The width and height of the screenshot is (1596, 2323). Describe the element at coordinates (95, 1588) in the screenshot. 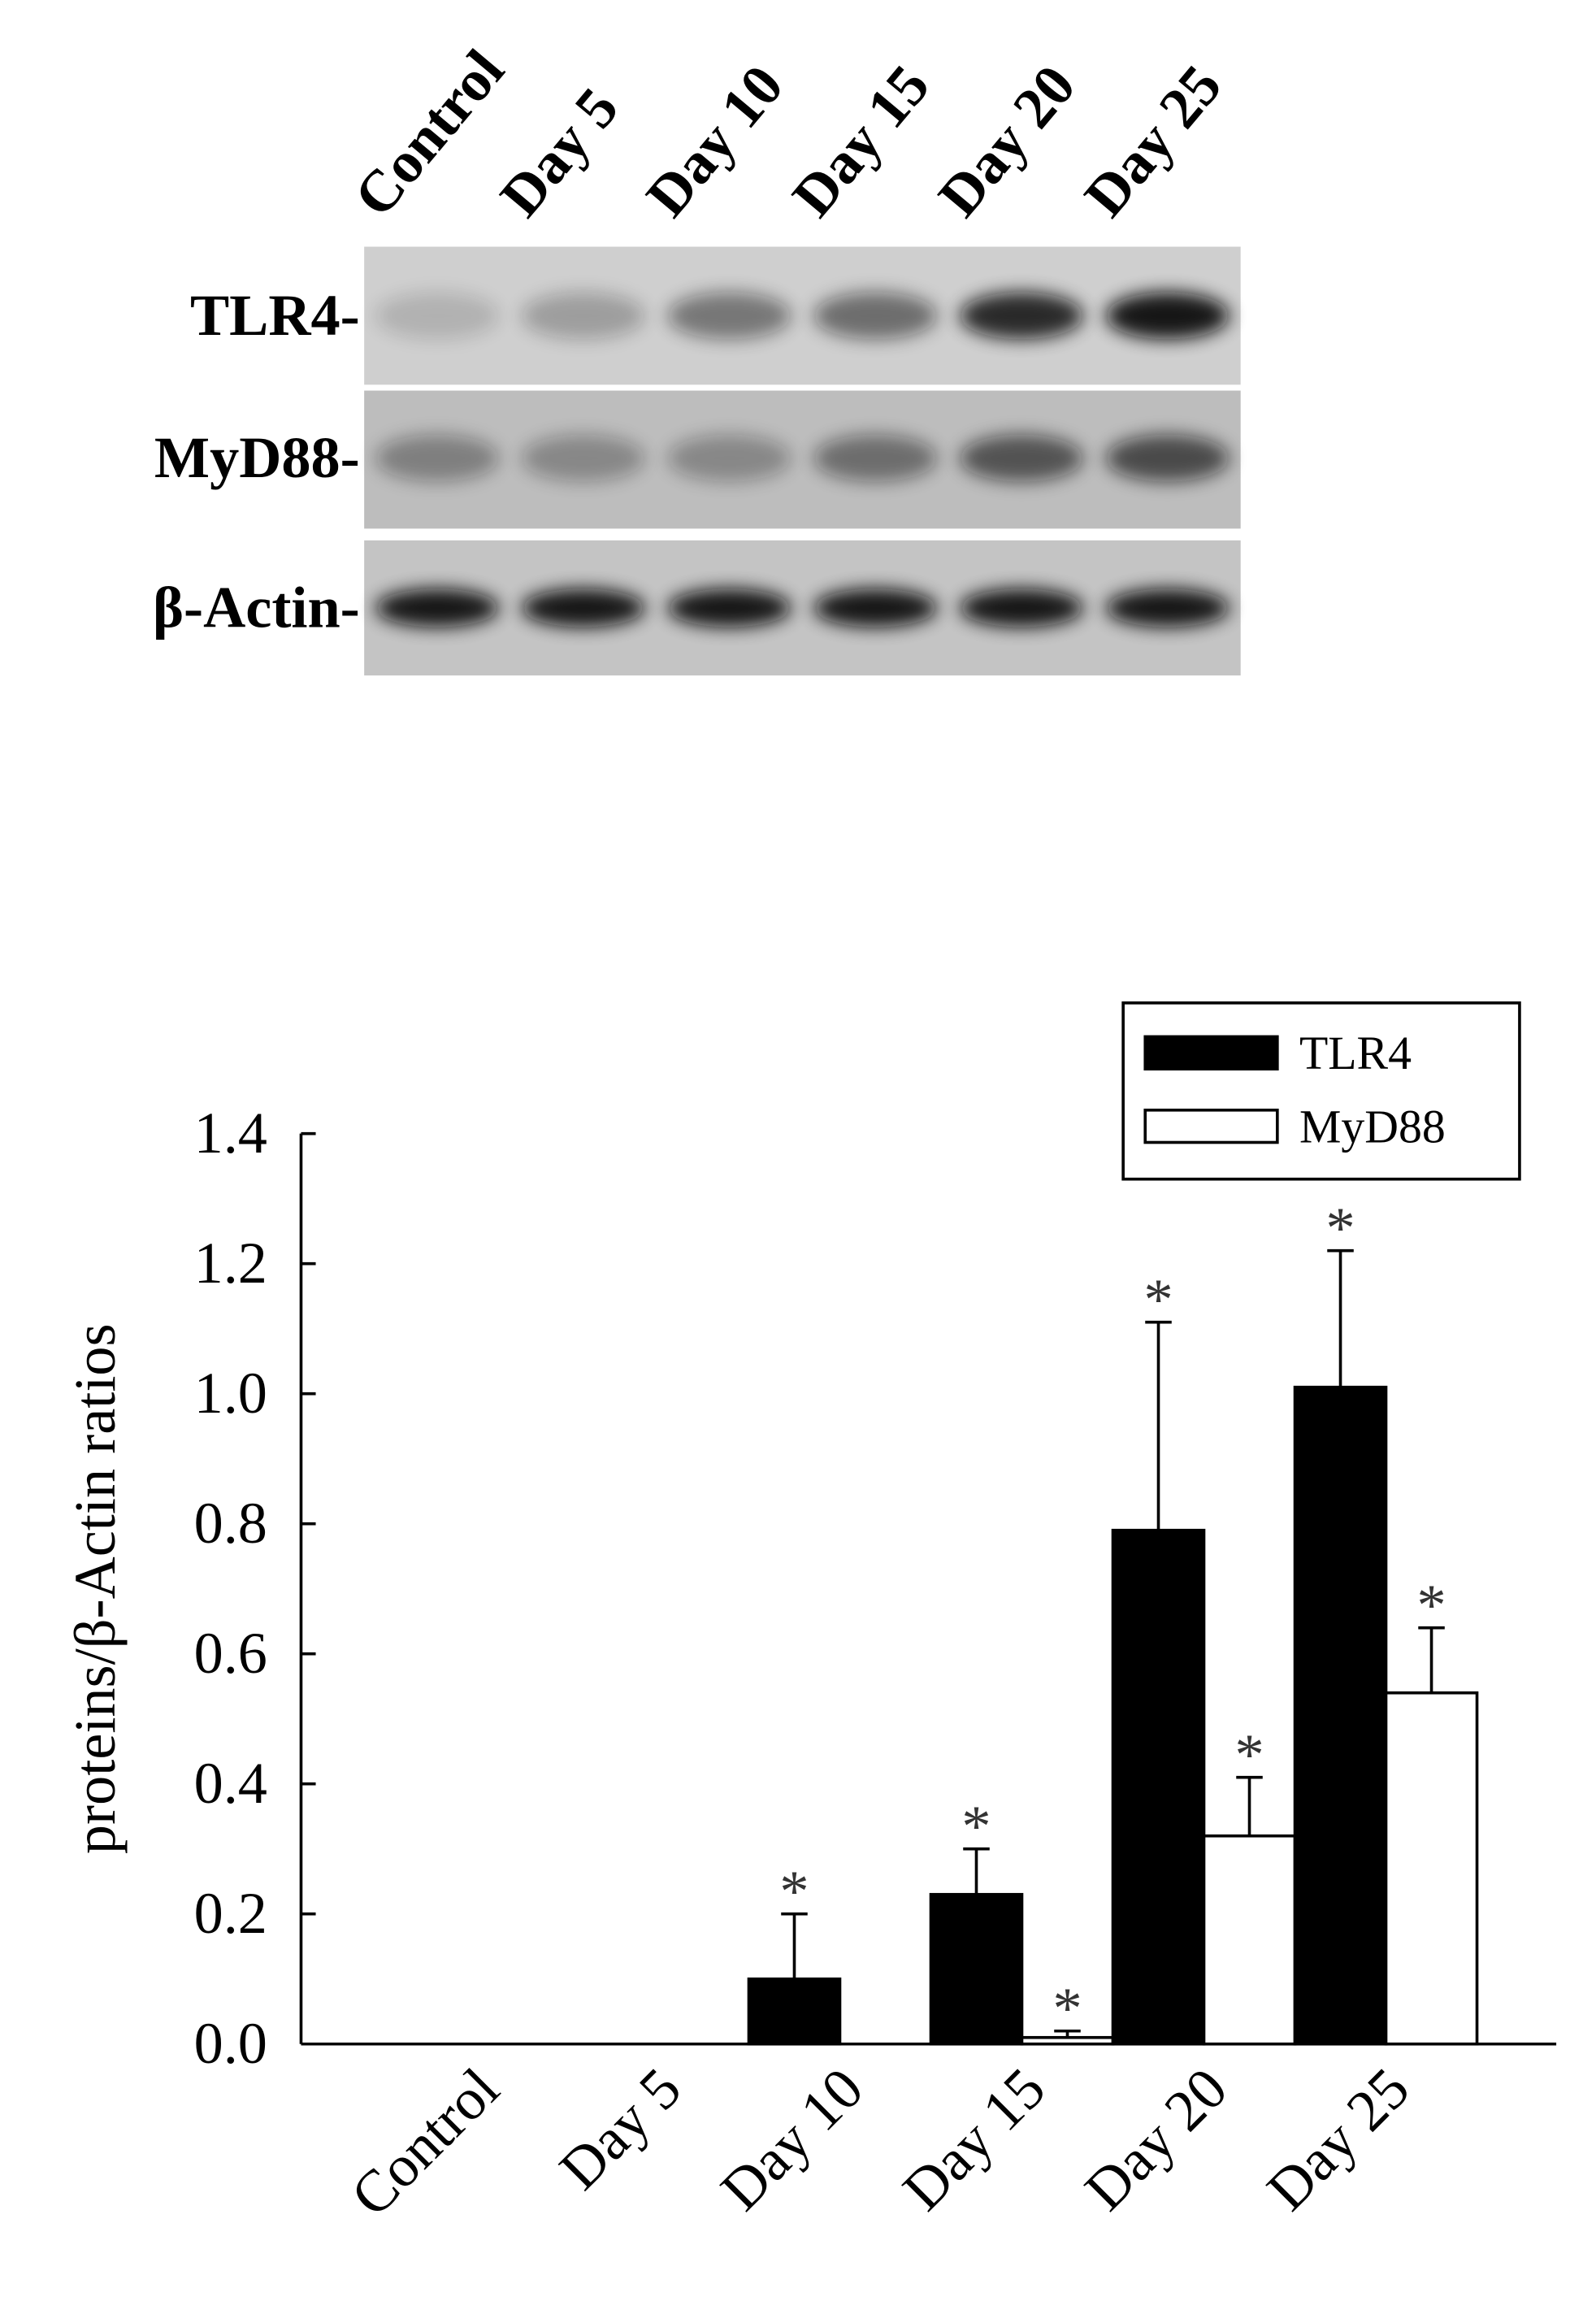

I see `y-axis-label: proteins/β-Actin ratios` at that location.